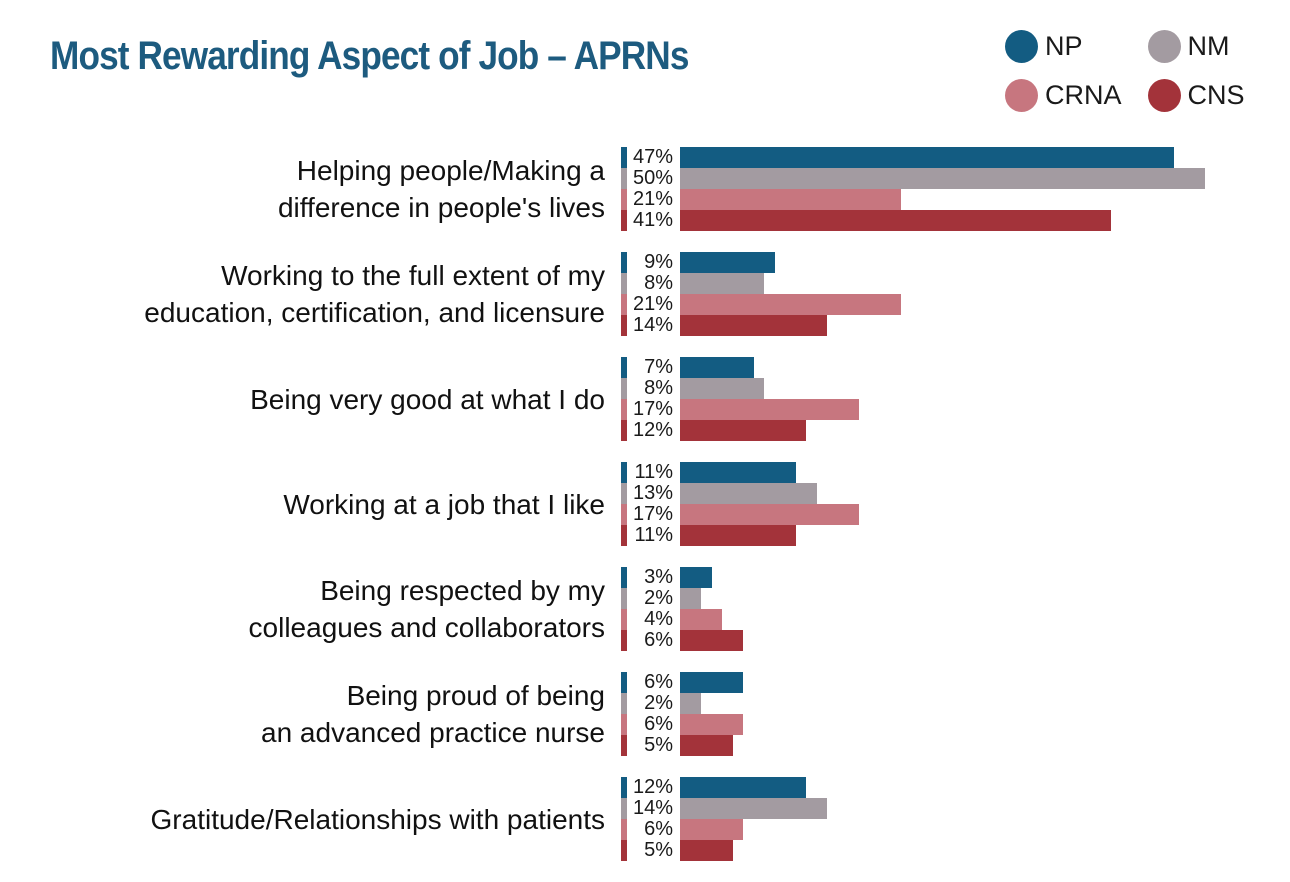 The height and width of the screenshot is (882, 1290). What do you see at coordinates (740, 493) in the screenshot?
I see `bar-row-nm: 13%` at bounding box center [740, 493].